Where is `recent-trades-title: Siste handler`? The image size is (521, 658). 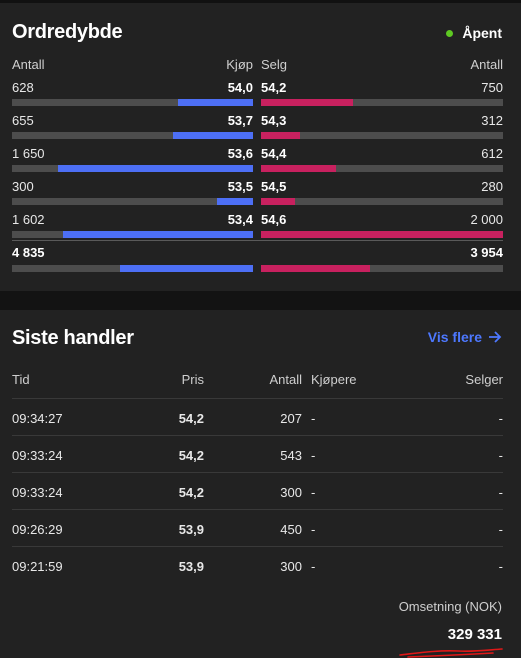 recent-trades-title: Siste handler is located at coordinates (73, 338).